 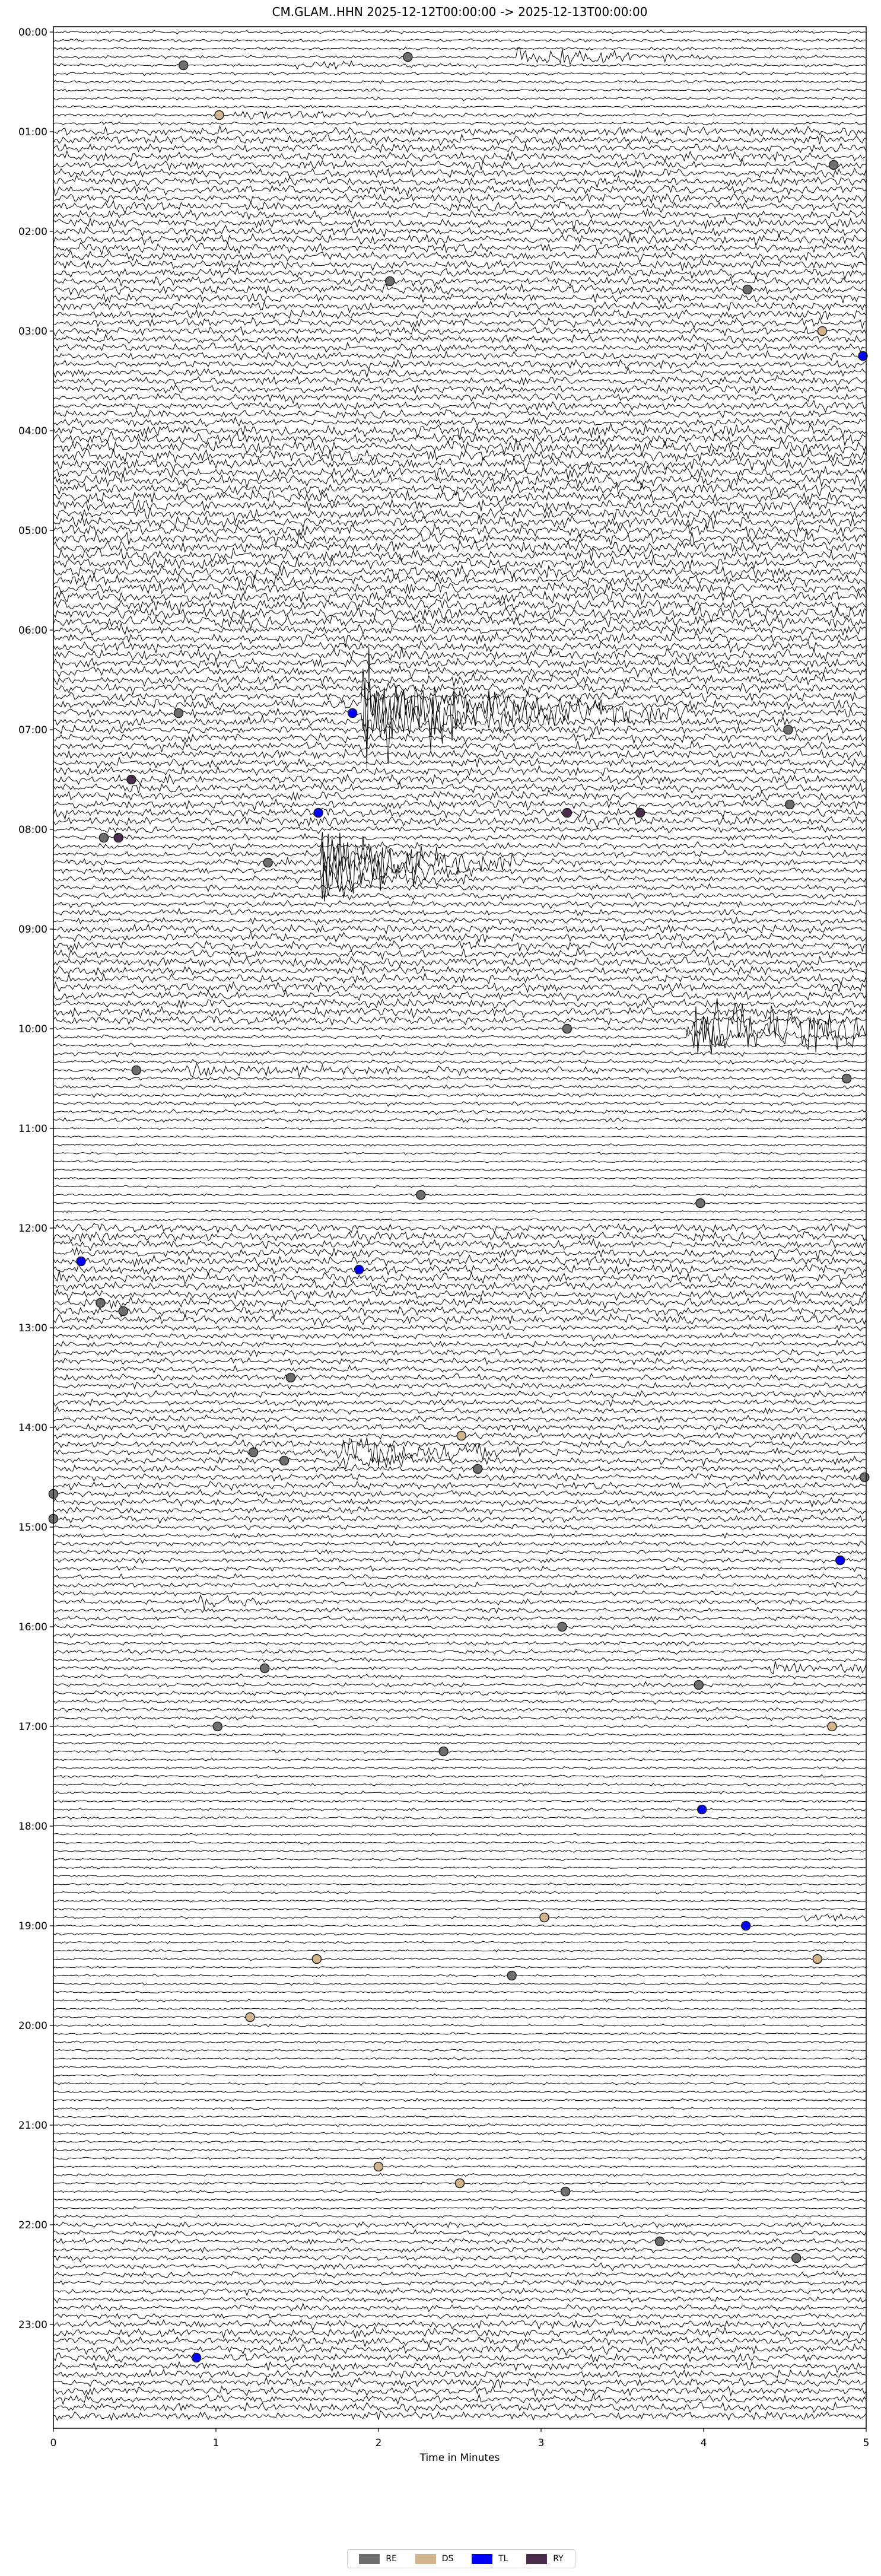 What do you see at coordinates (818, 1959) in the screenshot?
I see `event-marker-ds` at bounding box center [818, 1959].